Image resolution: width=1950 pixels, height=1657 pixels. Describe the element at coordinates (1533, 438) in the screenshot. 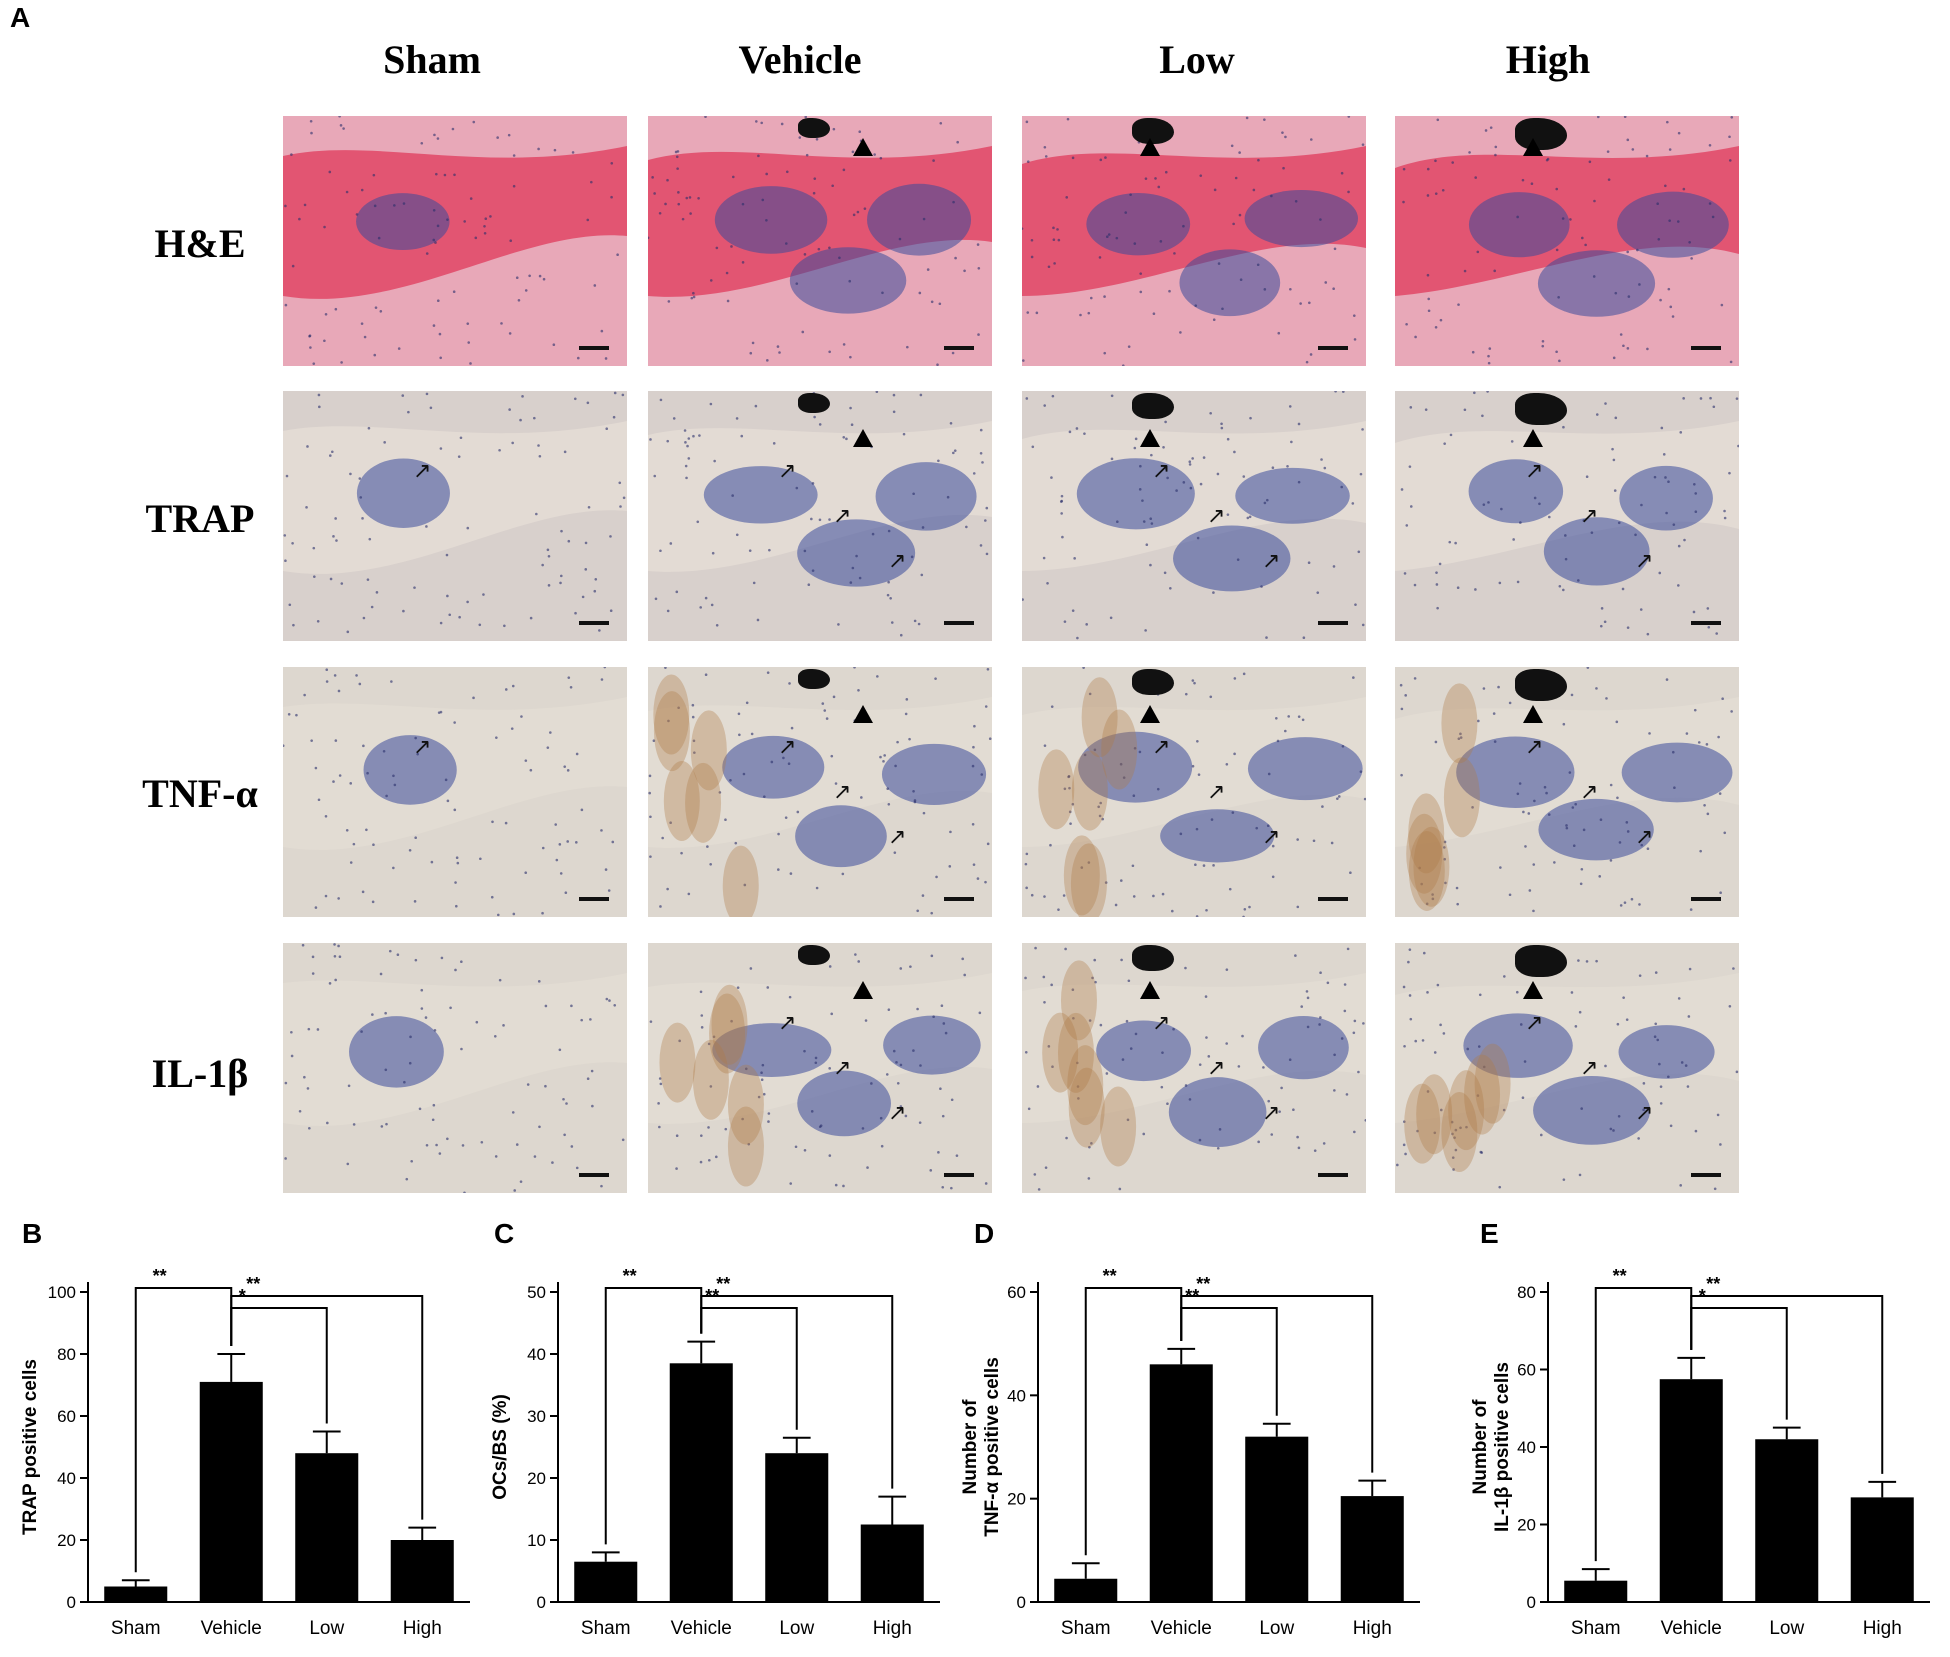

I see `arrowhead-marker` at that location.